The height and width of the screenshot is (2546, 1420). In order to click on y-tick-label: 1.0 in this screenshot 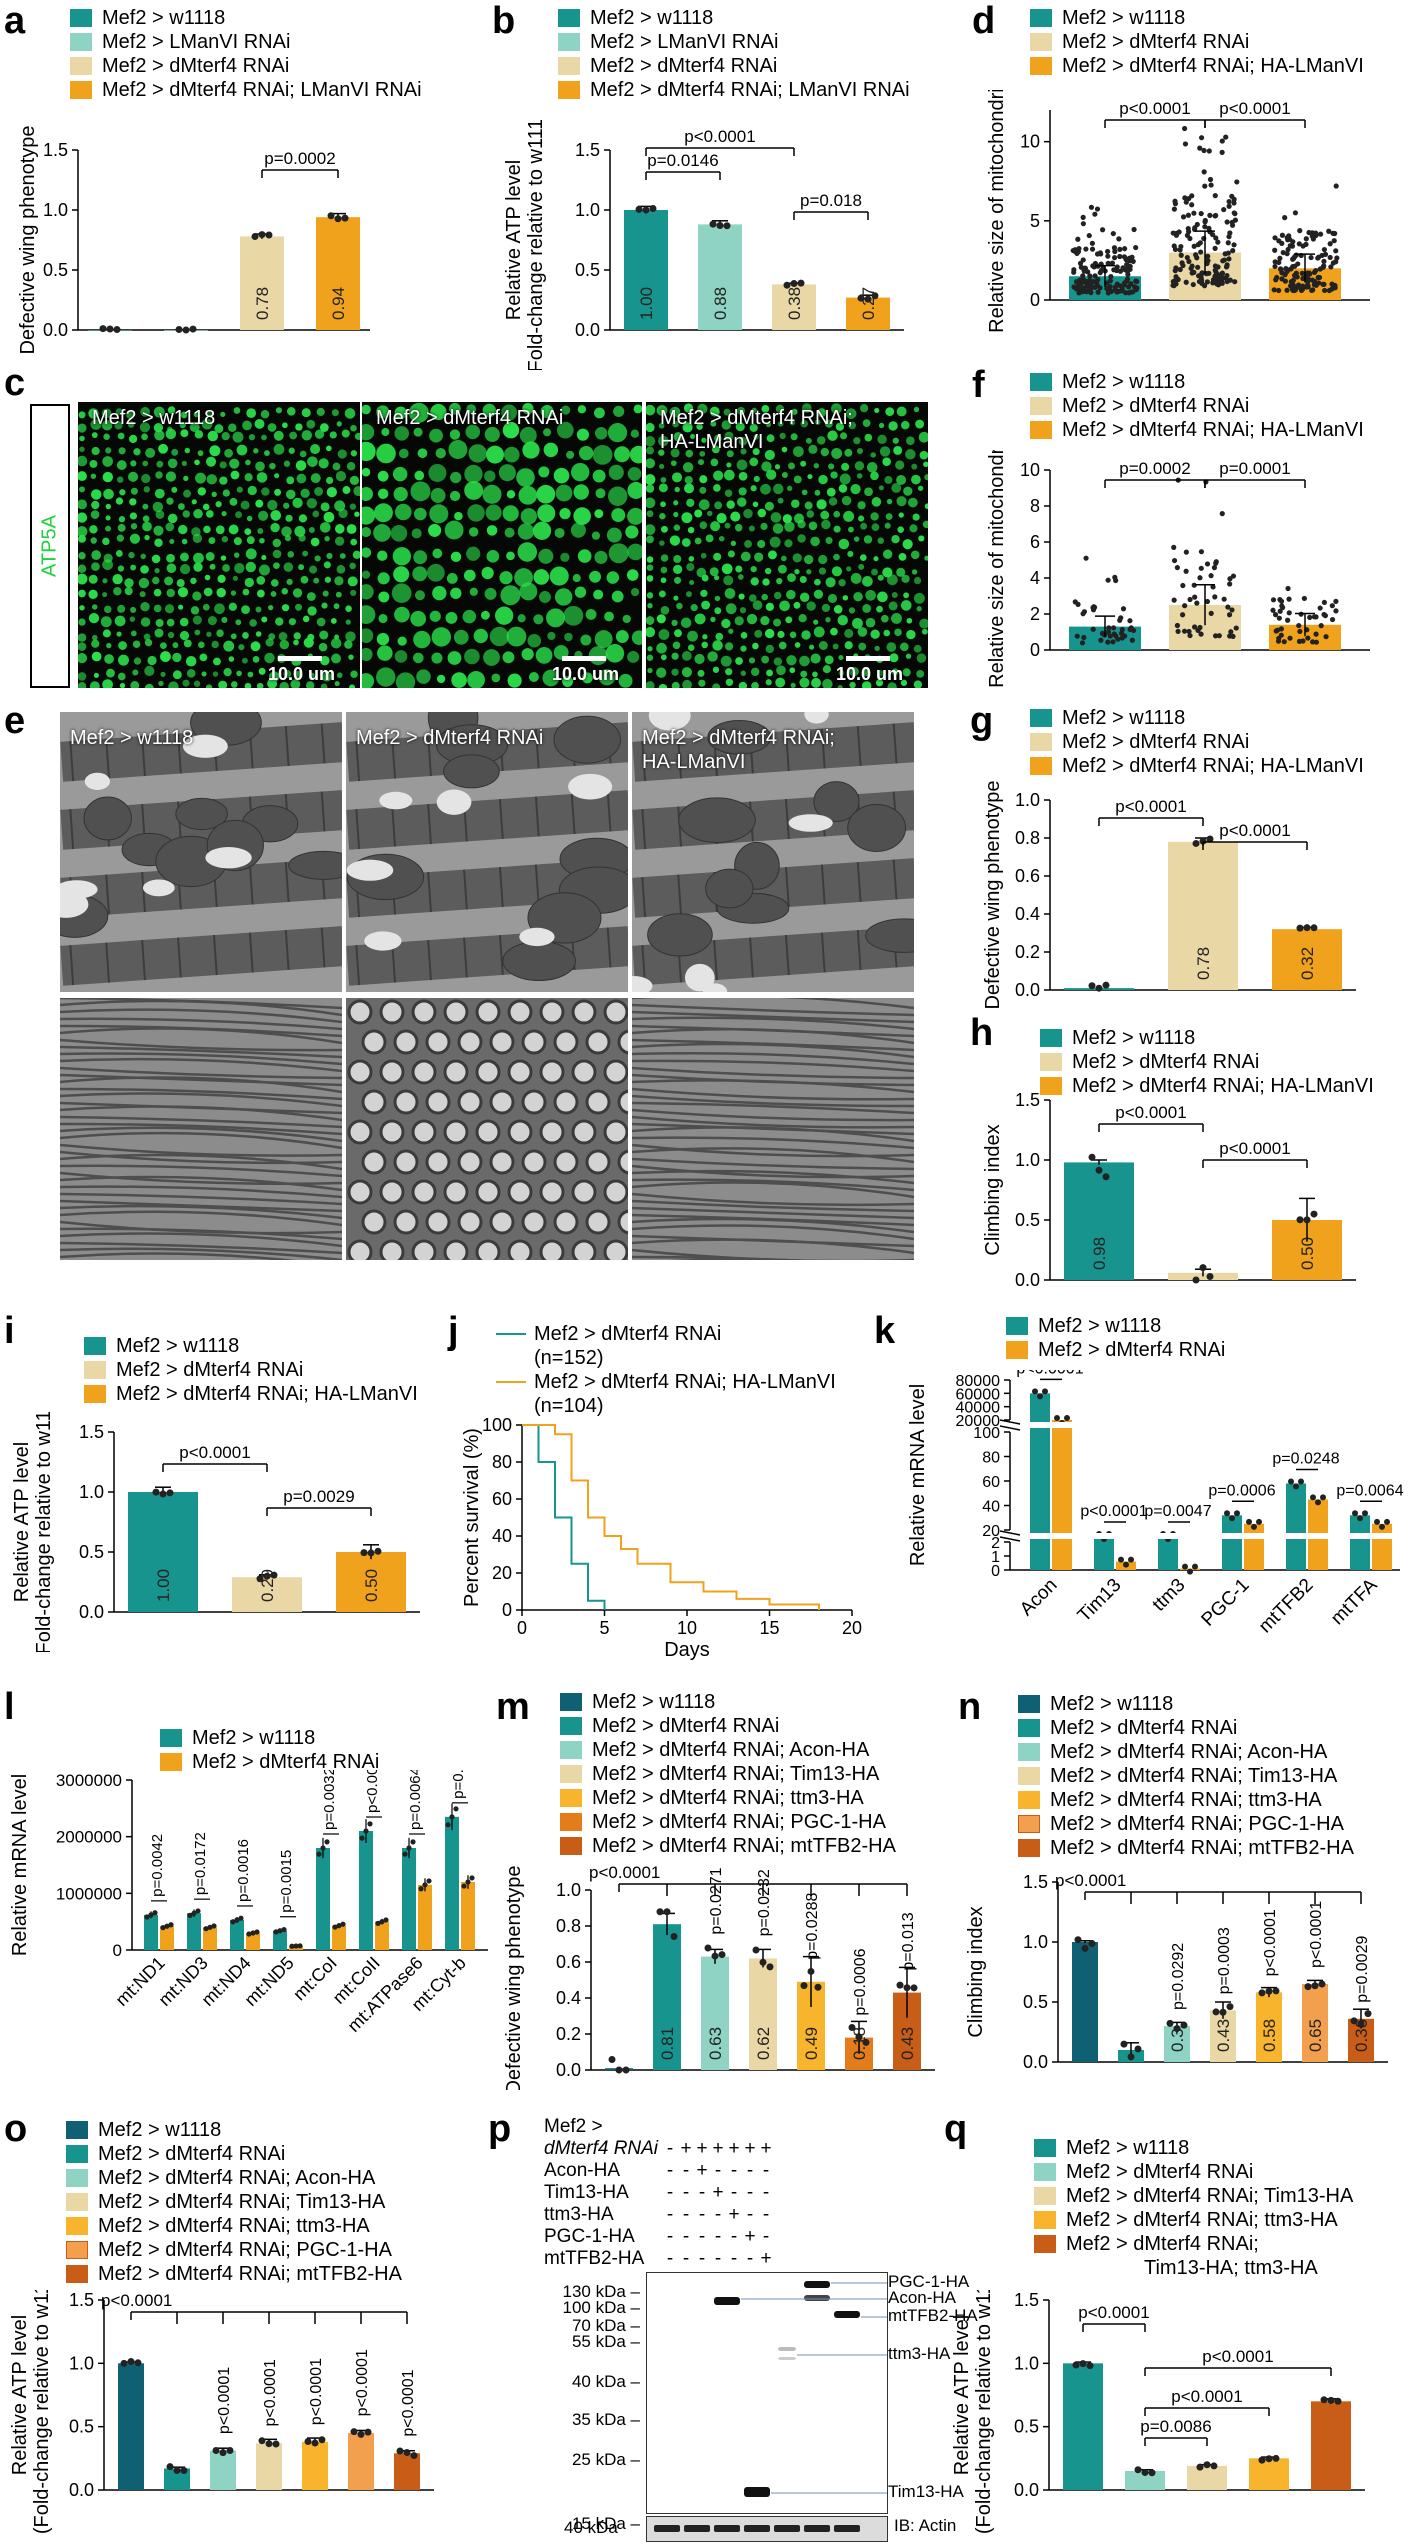, I will do `click(55, 210)`.